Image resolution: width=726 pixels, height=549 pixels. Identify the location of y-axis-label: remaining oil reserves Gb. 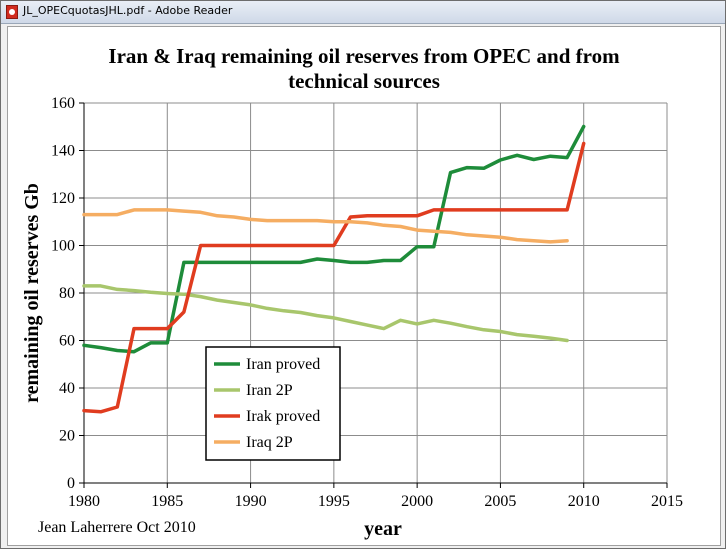
(32, 293).